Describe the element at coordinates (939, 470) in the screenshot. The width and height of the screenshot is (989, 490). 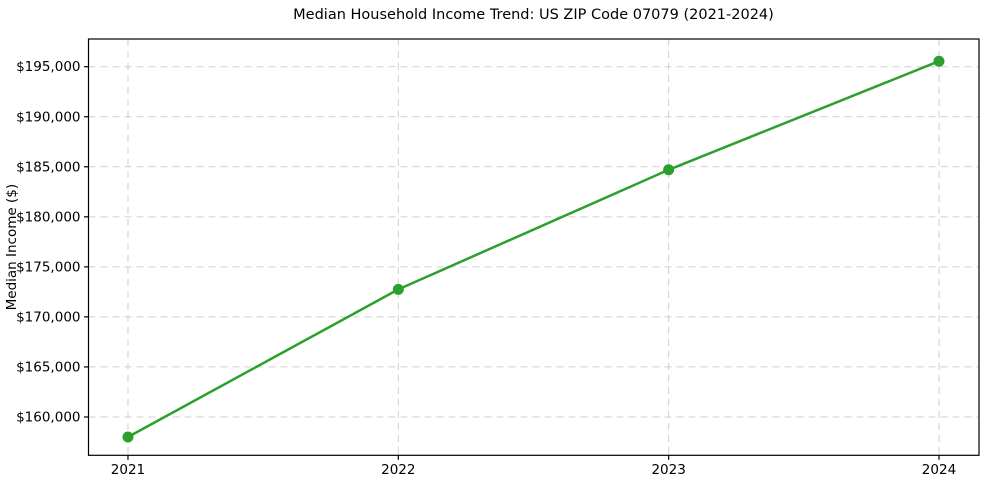
I see `x-tick-label: 2024` at that location.